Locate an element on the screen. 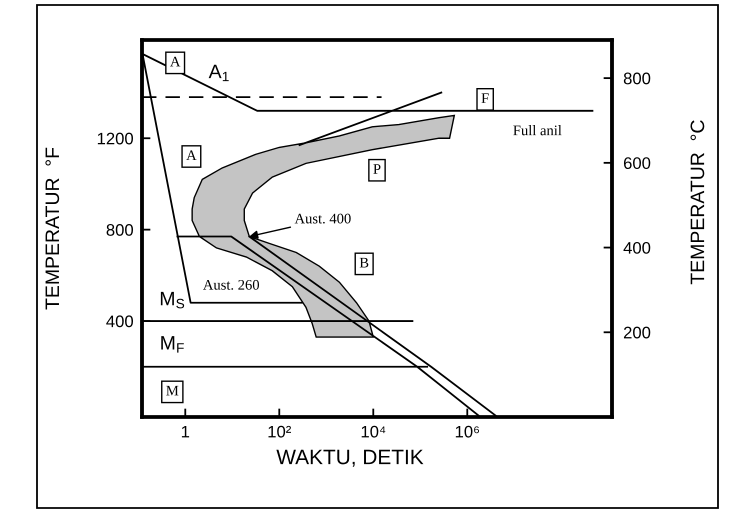 The width and height of the screenshot is (752, 532). y2-tick-label: 200 is located at coordinates (637, 332).